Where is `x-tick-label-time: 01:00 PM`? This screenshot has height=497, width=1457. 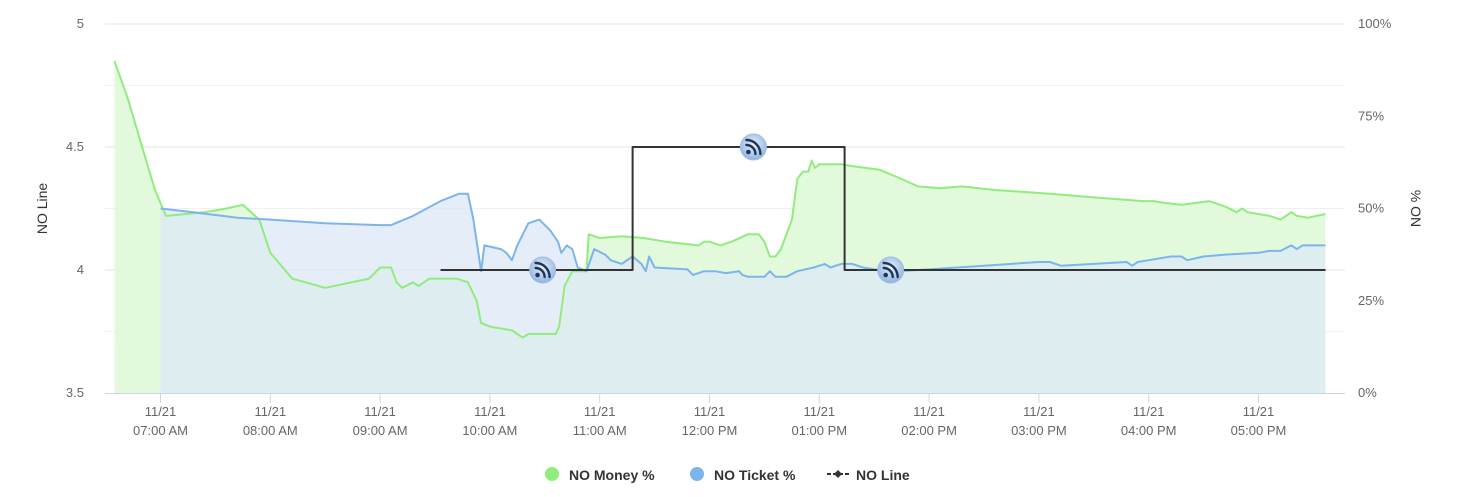 x-tick-label-time: 01:00 PM is located at coordinates (819, 430).